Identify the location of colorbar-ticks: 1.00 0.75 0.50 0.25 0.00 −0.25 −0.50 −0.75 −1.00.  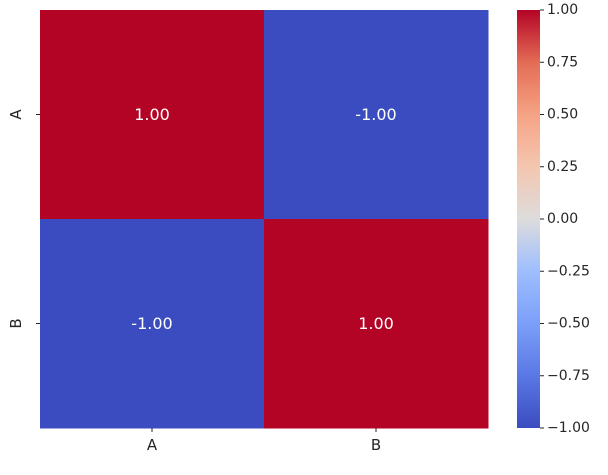
(565, 219).